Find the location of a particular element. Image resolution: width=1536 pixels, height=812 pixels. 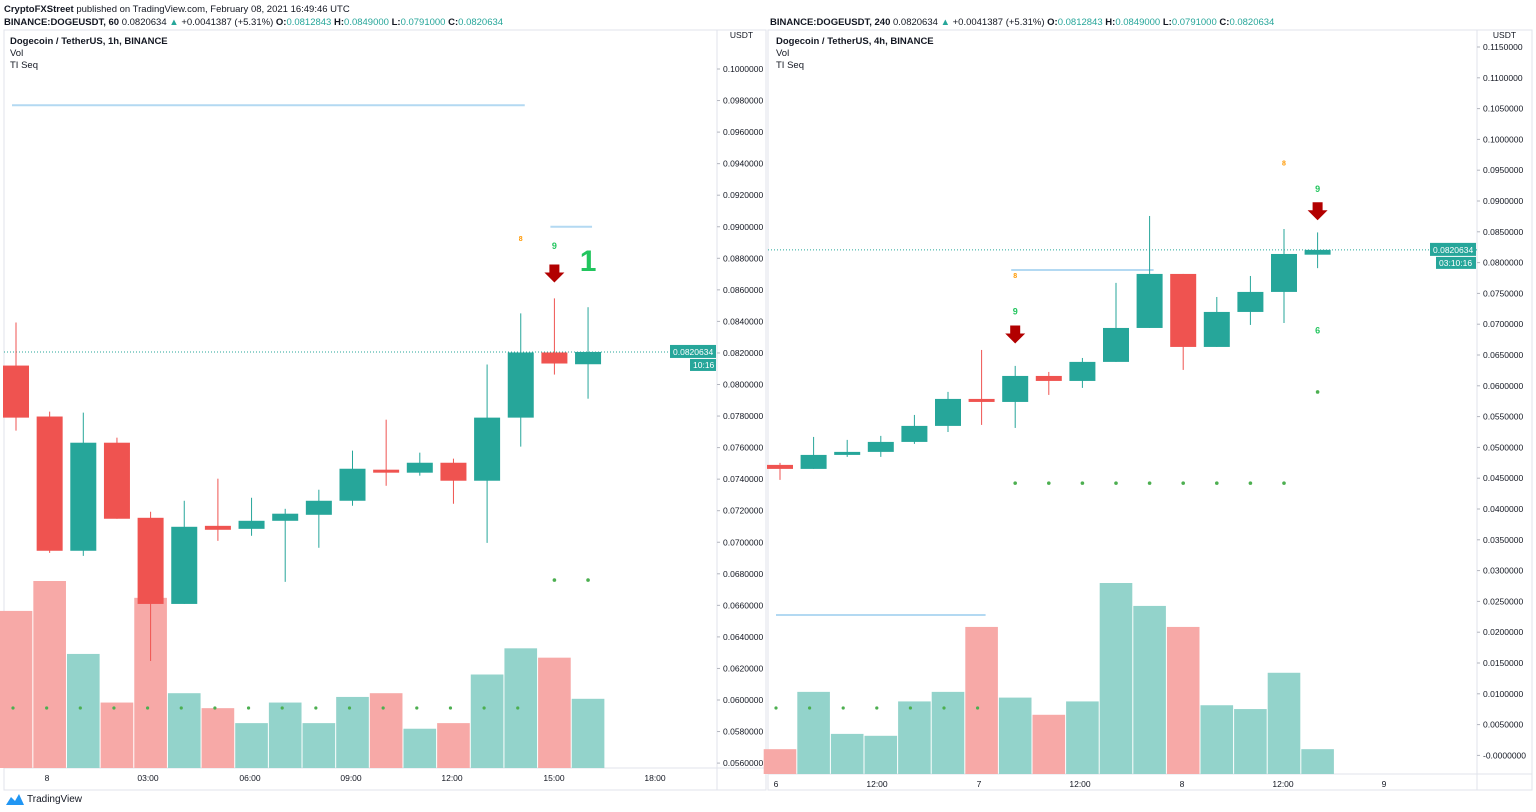

y-tick-label: 0.0550000 is located at coordinates (1503, 417).